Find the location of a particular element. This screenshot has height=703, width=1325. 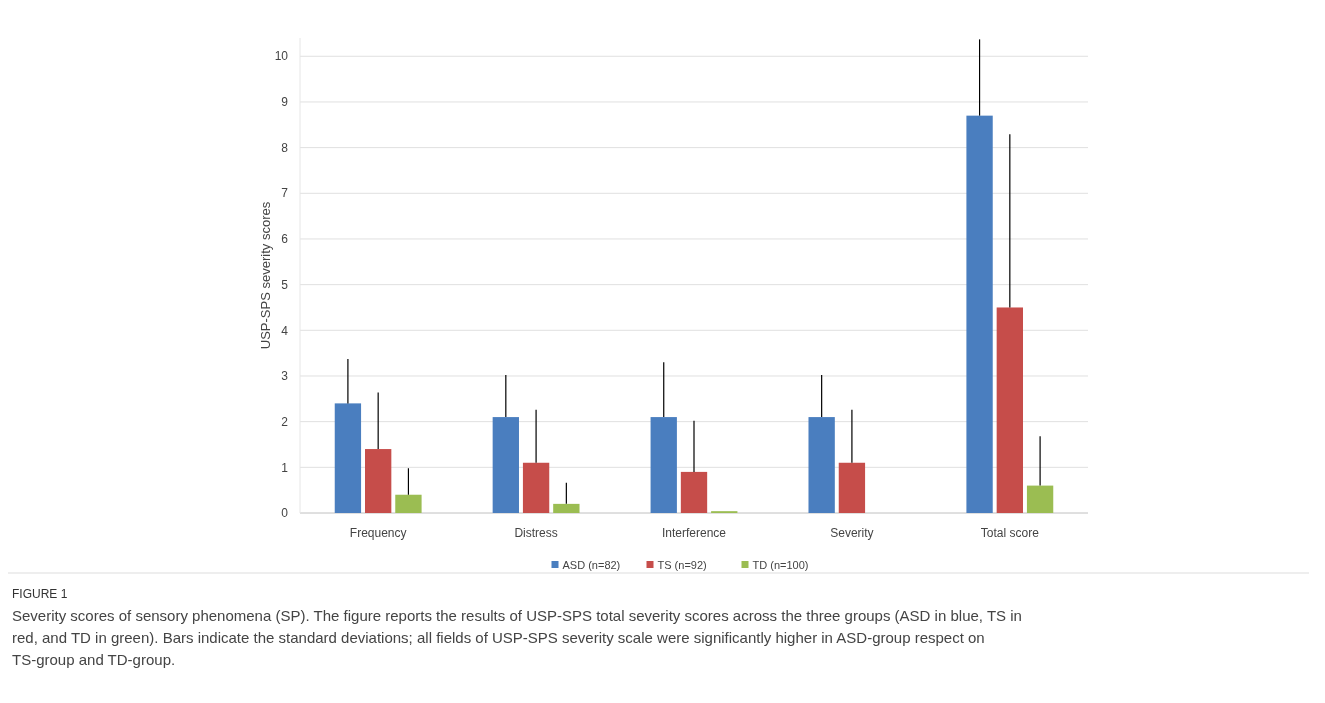

y-tick-label: 5 is located at coordinates (285, 284).